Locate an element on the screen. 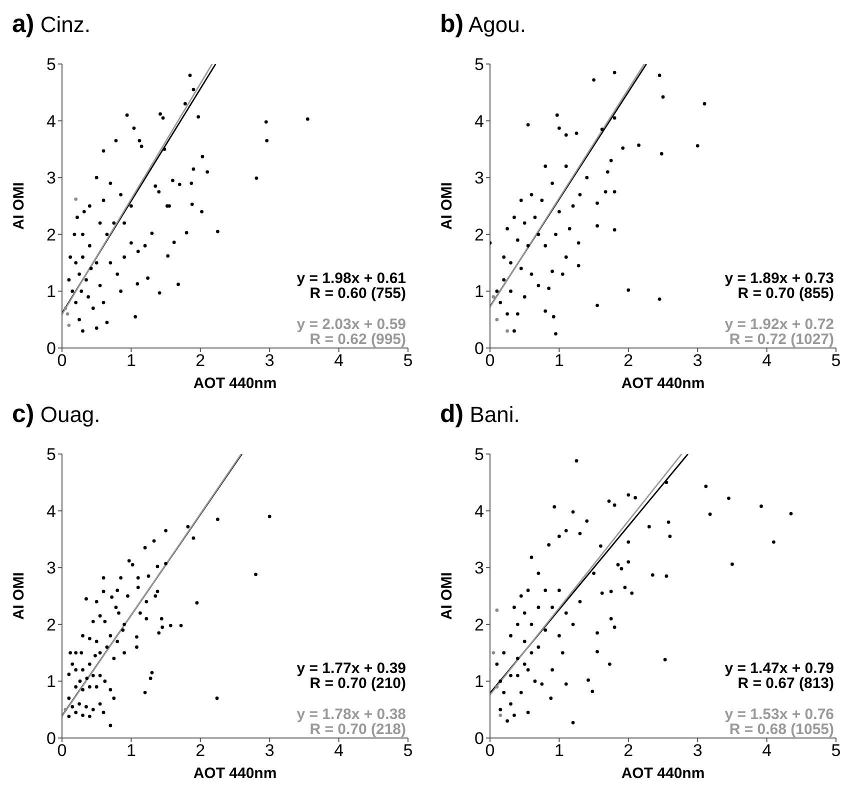 This screenshot has width=861, height=785. annotation: R = 0.70 (218) is located at coordinates (358, 729).